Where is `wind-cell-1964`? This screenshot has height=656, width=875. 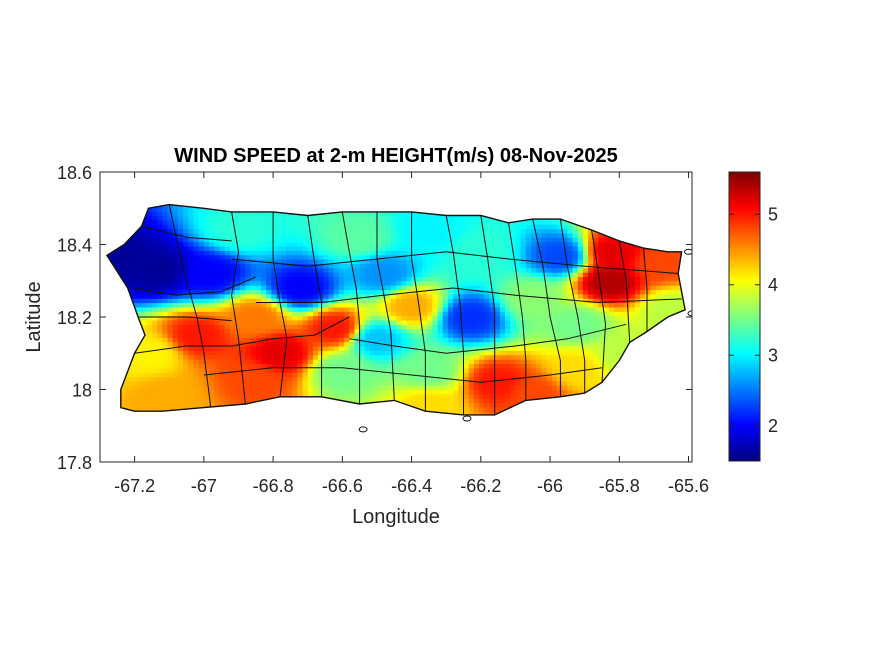
wind-cell-1964 is located at coordinates (284, 261).